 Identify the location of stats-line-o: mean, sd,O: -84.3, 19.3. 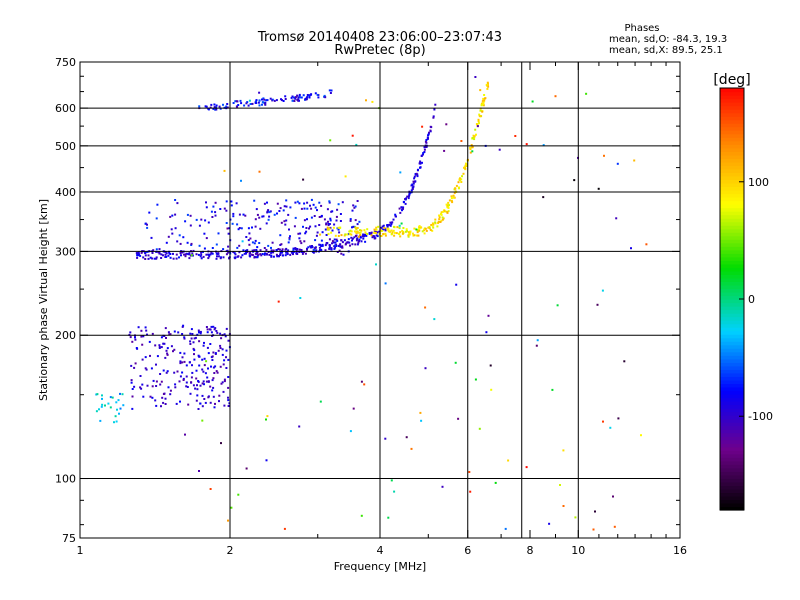
(668, 39).